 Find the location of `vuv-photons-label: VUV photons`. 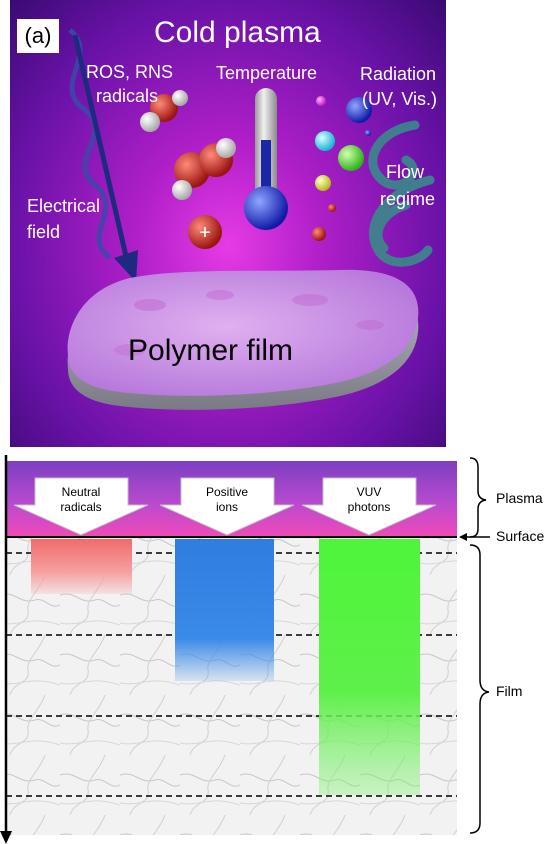

vuv-photons-label: VUV photons is located at coordinates (369, 500).